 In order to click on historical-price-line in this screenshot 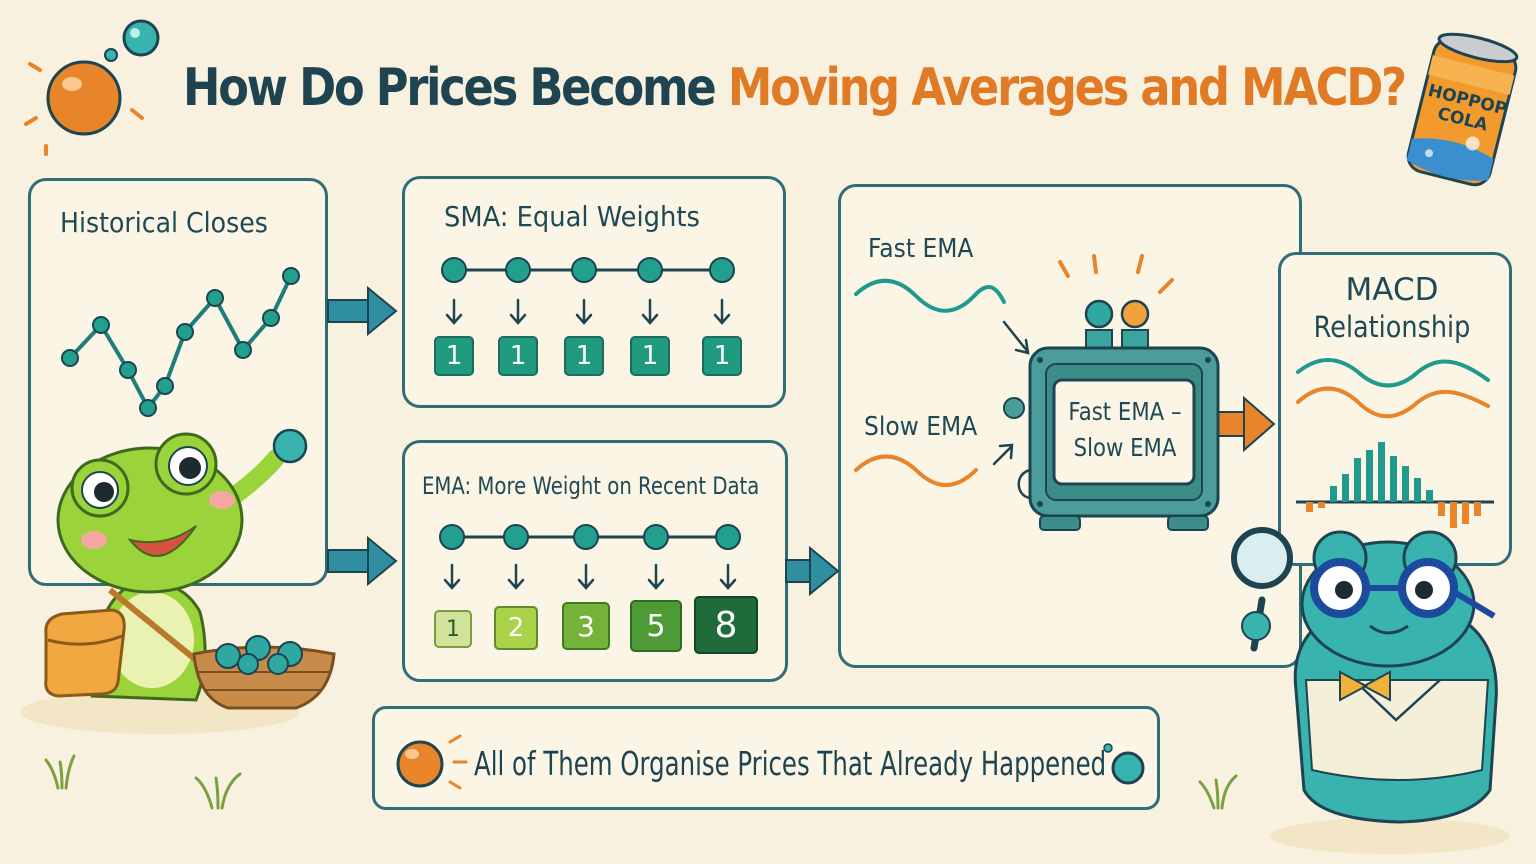, I will do `click(180, 342)`.